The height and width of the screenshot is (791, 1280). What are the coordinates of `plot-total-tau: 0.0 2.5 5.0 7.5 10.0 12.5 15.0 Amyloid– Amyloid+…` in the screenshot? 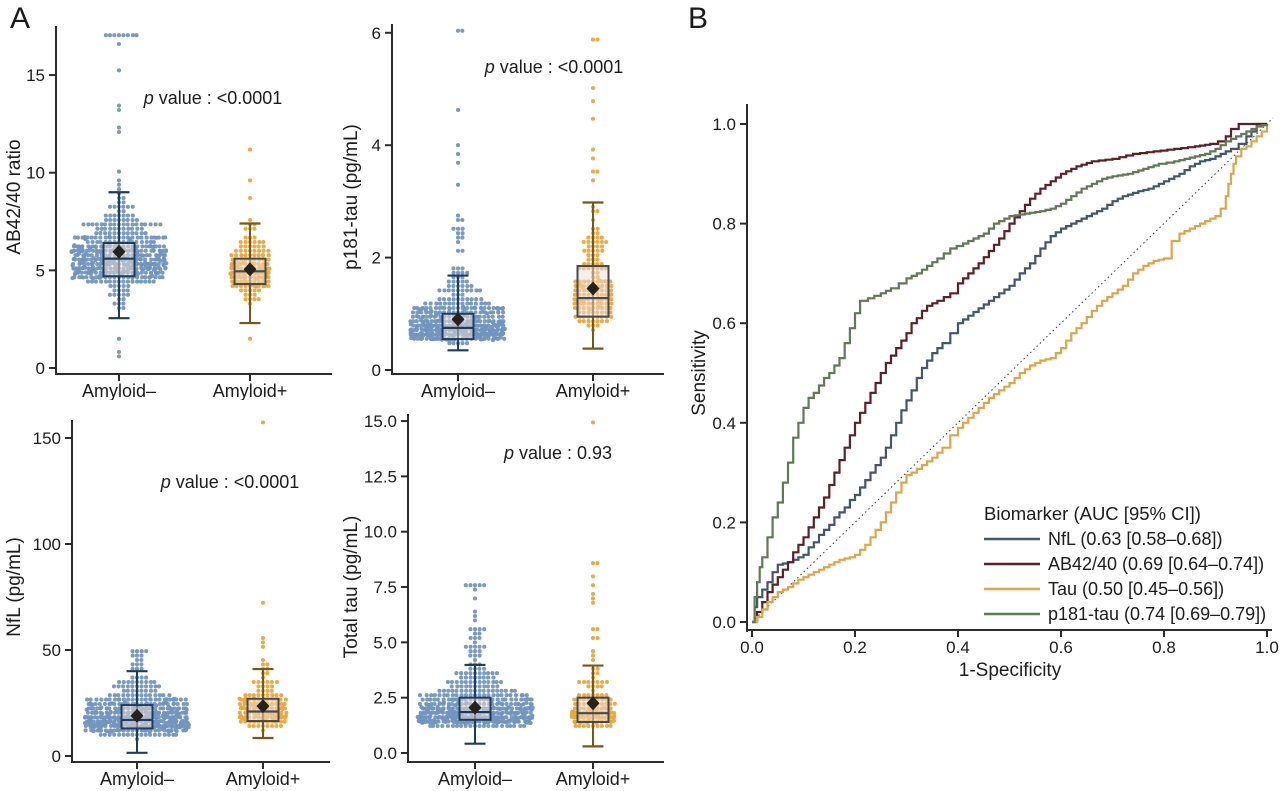 It's located at (503, 600).